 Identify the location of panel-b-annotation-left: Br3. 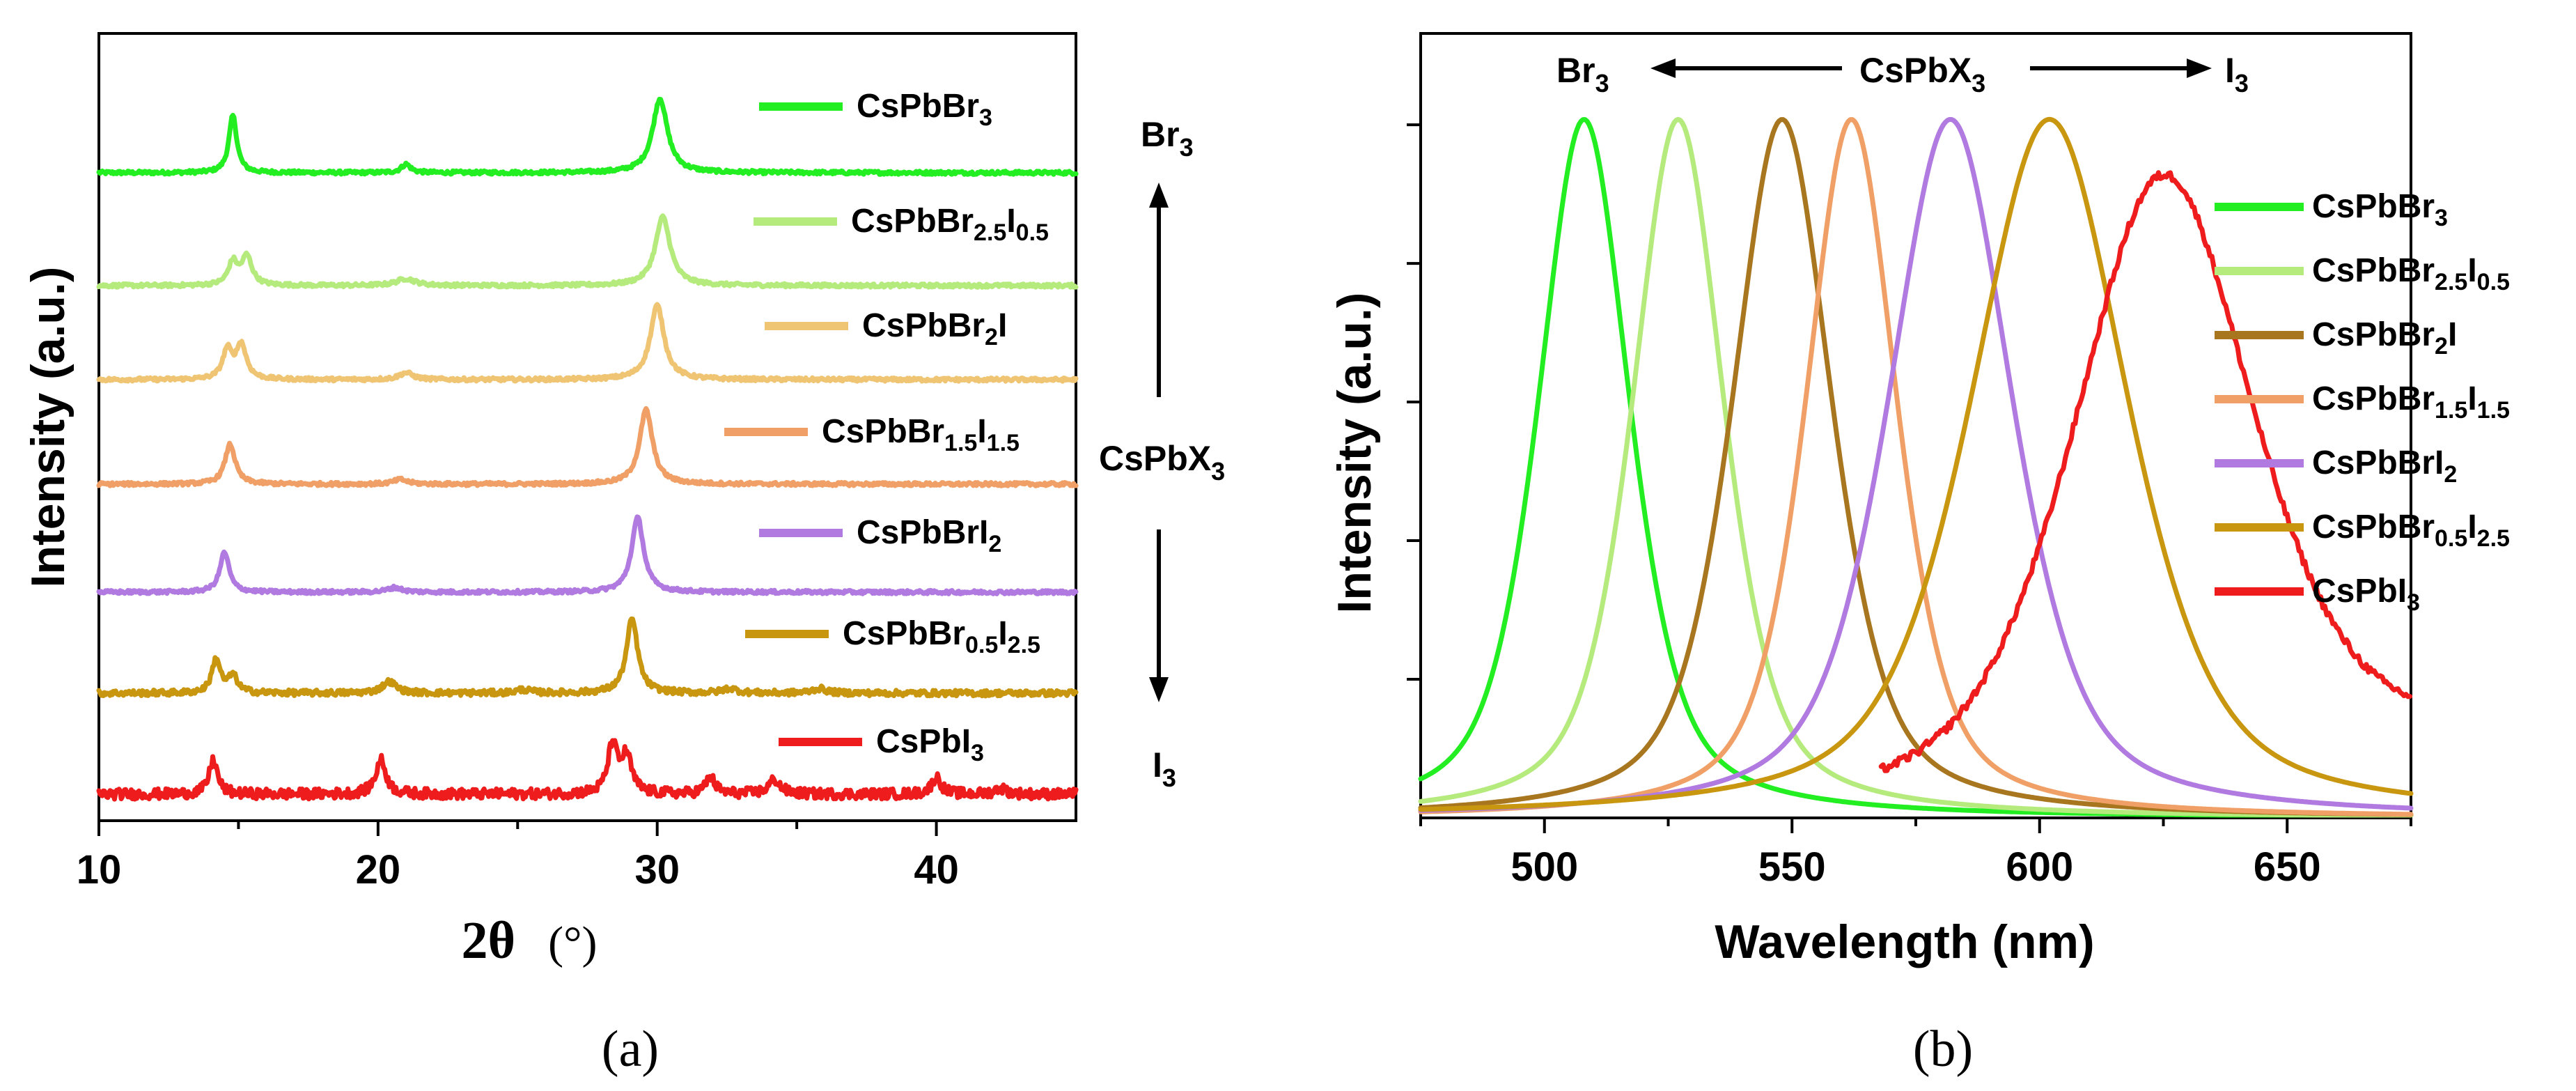
(1582, 74).